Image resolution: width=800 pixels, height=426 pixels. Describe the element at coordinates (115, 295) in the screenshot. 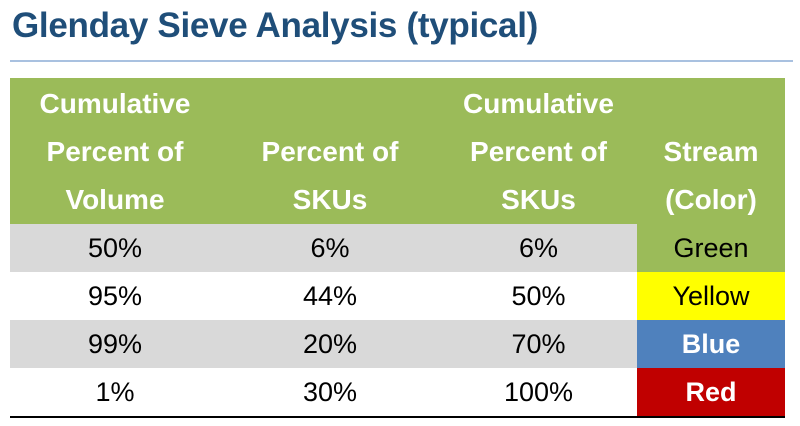

I see `value-cell: 95%` at that location.